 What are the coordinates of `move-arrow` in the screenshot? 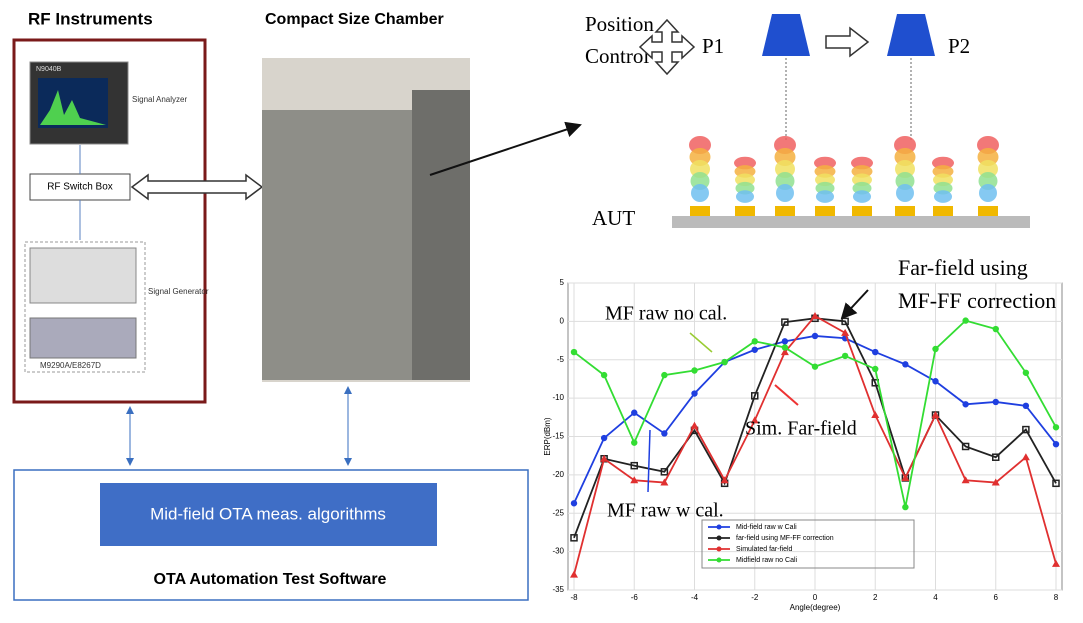 It's located at (847, 42).